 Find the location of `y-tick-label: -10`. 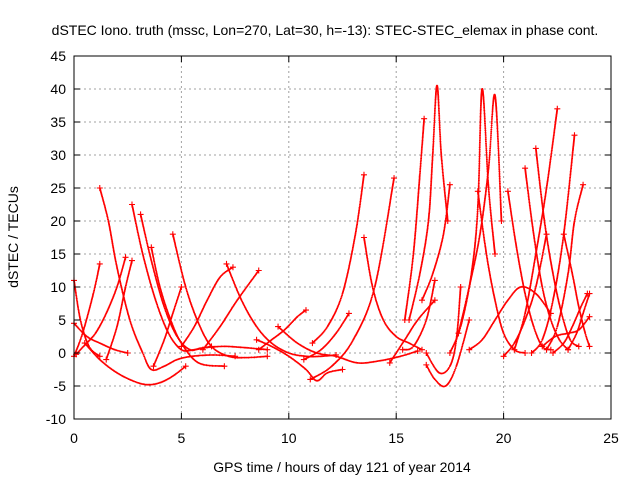

y-tick-label: -10 is located at coordinates (56, 419).